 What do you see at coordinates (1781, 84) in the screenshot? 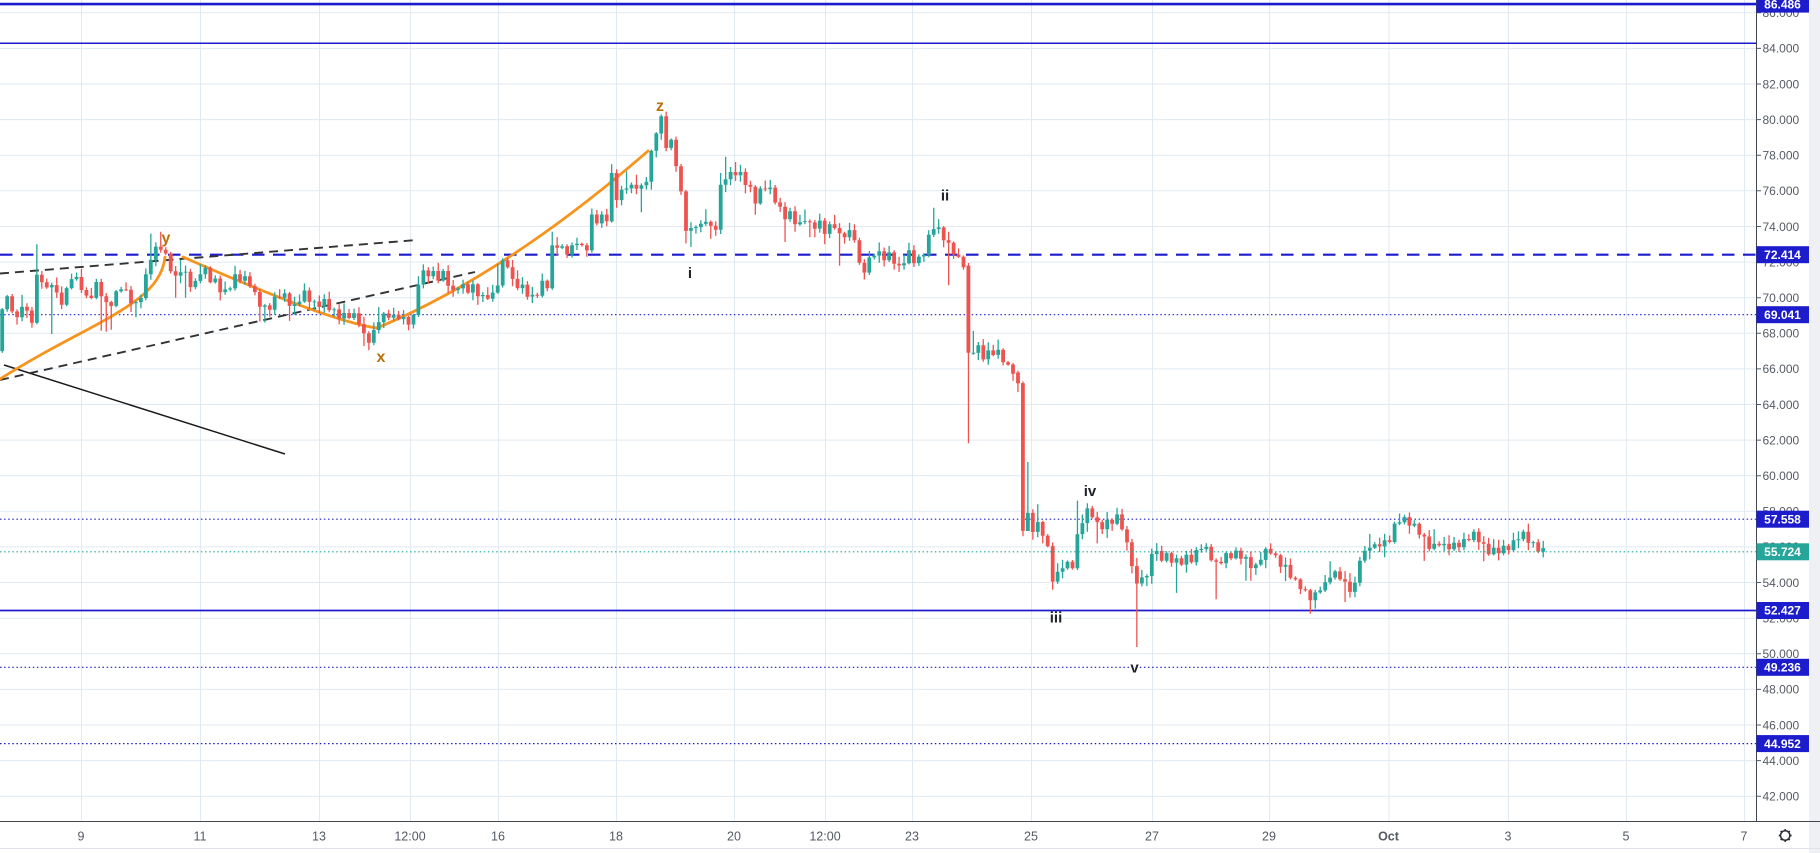
I see `svg-text: 82.000` at bounding box center [1781, 84].